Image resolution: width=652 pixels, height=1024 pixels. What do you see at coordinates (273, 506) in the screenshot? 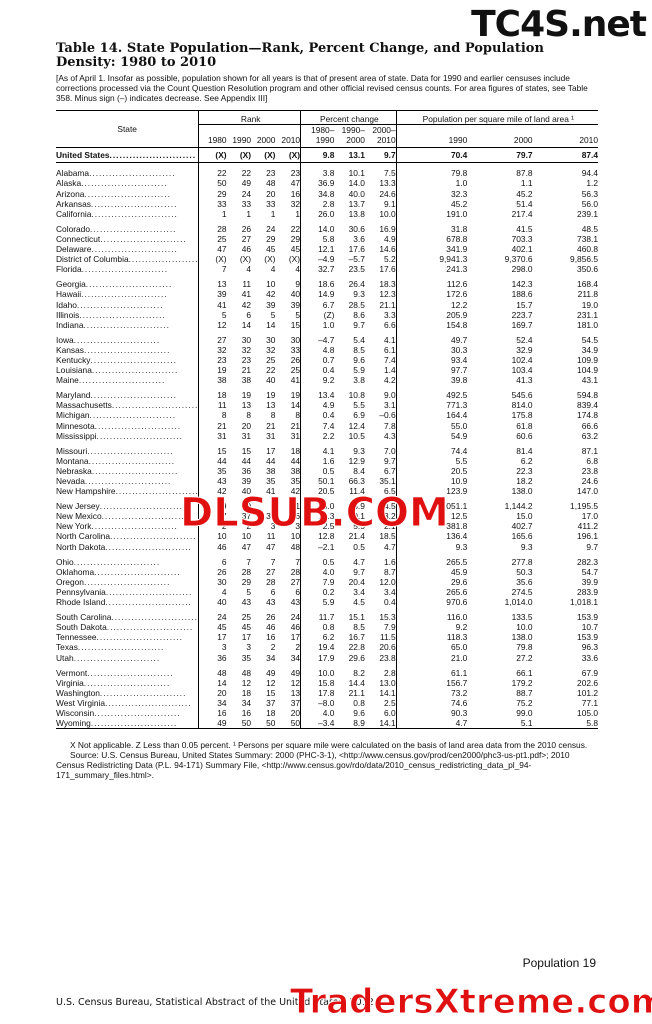
I see `value-cell: 9` at bounding box center [273, 506].